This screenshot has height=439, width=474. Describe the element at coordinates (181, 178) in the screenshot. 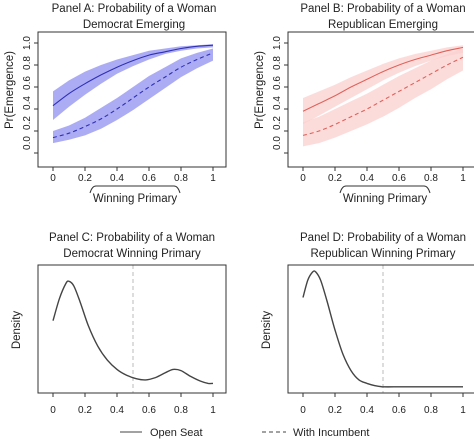

I see `panel-a-xtick-4: 0.8` at that location.